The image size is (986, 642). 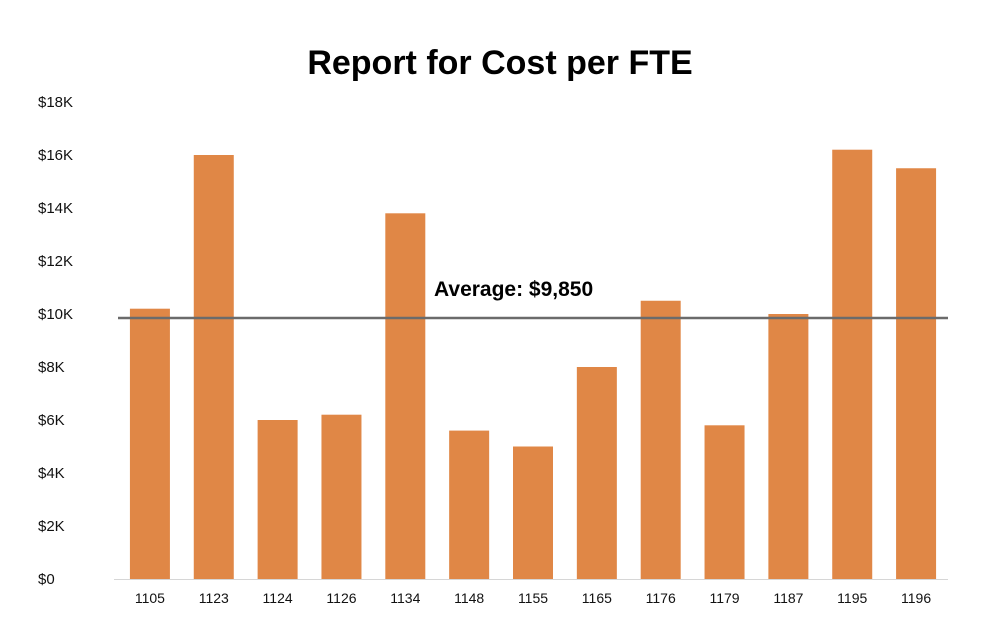 I want to click on y-tick-label: $12K, so click(x=55, y=261).